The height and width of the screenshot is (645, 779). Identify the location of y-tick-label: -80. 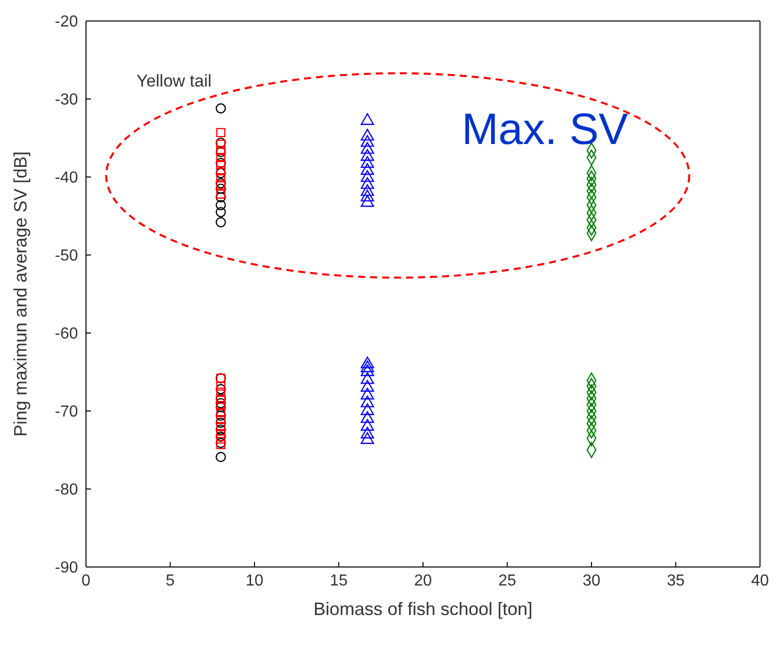
(66, 490).